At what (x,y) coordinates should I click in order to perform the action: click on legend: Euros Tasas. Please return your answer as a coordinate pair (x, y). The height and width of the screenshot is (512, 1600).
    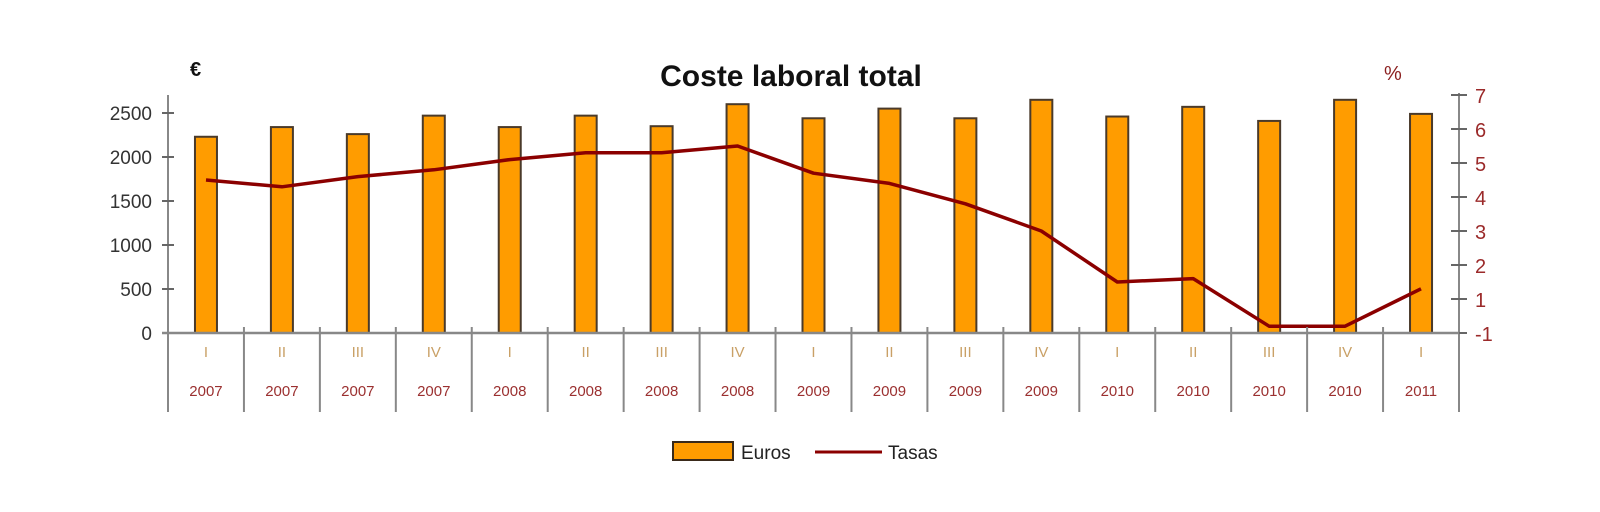
    Looking at the image, I should click on (805, 452).